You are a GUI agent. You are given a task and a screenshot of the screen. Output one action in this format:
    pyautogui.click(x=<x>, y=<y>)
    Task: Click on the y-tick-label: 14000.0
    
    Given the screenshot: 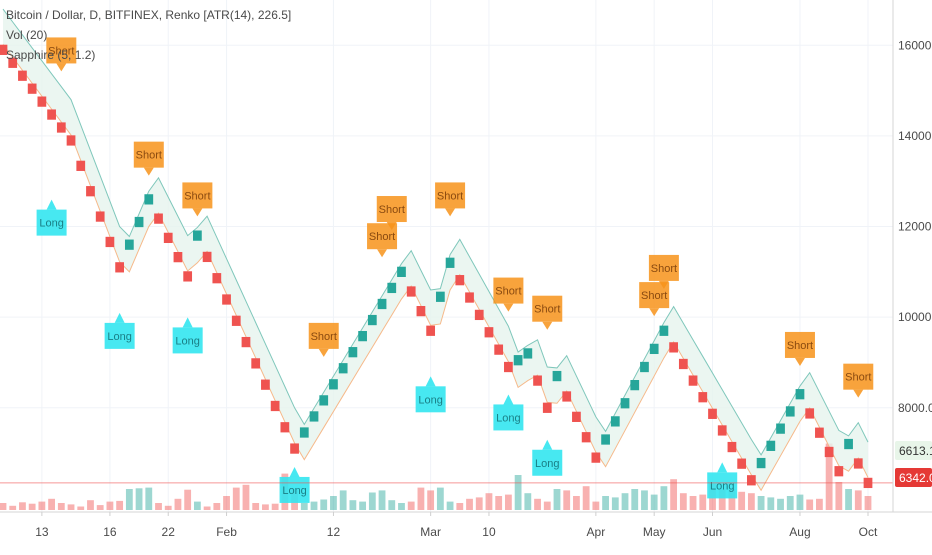 What is the action you would take?
    pyautogui.click(x=915, y=136)
    